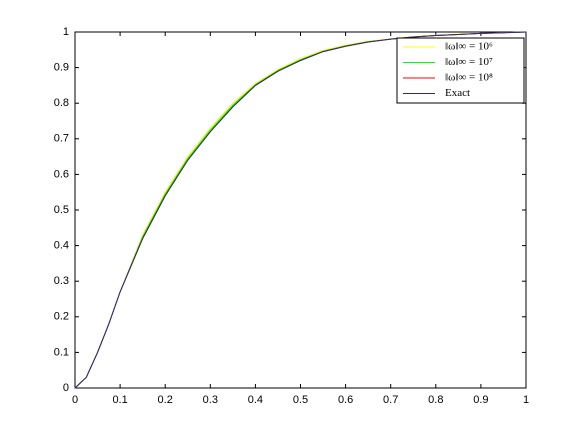  What do you see at coordinates (210, 400) in the screenshot?
I see `x-tick-label: 0.3` at bounding box center [210, 400].